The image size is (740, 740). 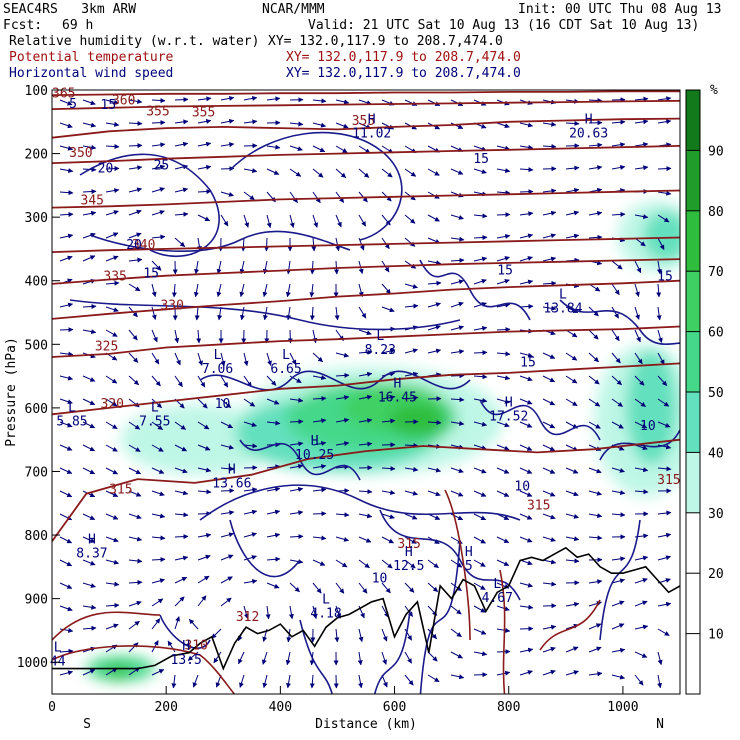 I want to click on colorbar-tick-label: 70, so click(x=716, y=272).